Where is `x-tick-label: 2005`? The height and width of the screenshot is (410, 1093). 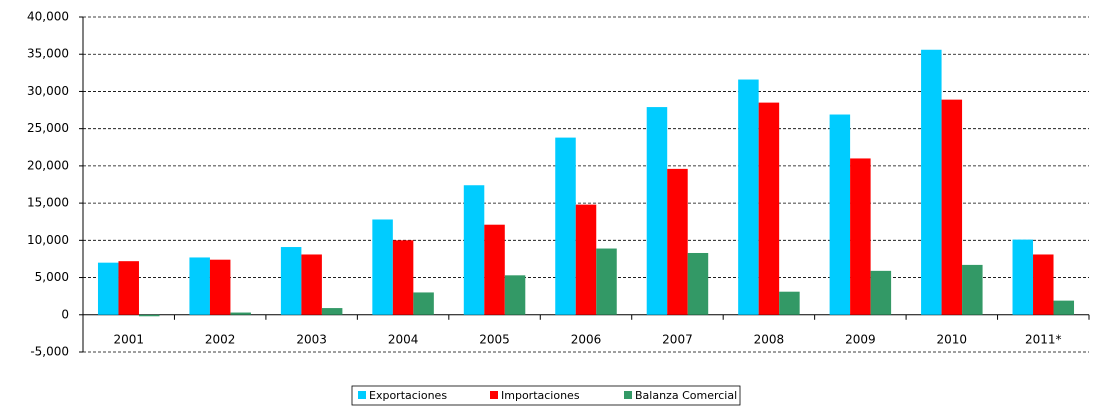 x-tick-label: 2005 is located at coordinates (494, 339).